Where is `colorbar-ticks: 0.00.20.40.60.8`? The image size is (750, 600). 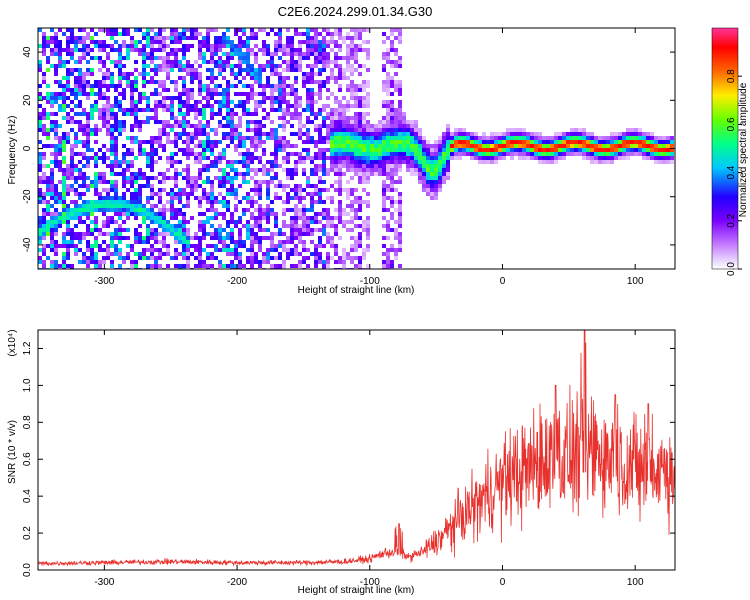
colorbar-ticks: 0.00.20.40.60.8 is located at coordinates (734, 172).